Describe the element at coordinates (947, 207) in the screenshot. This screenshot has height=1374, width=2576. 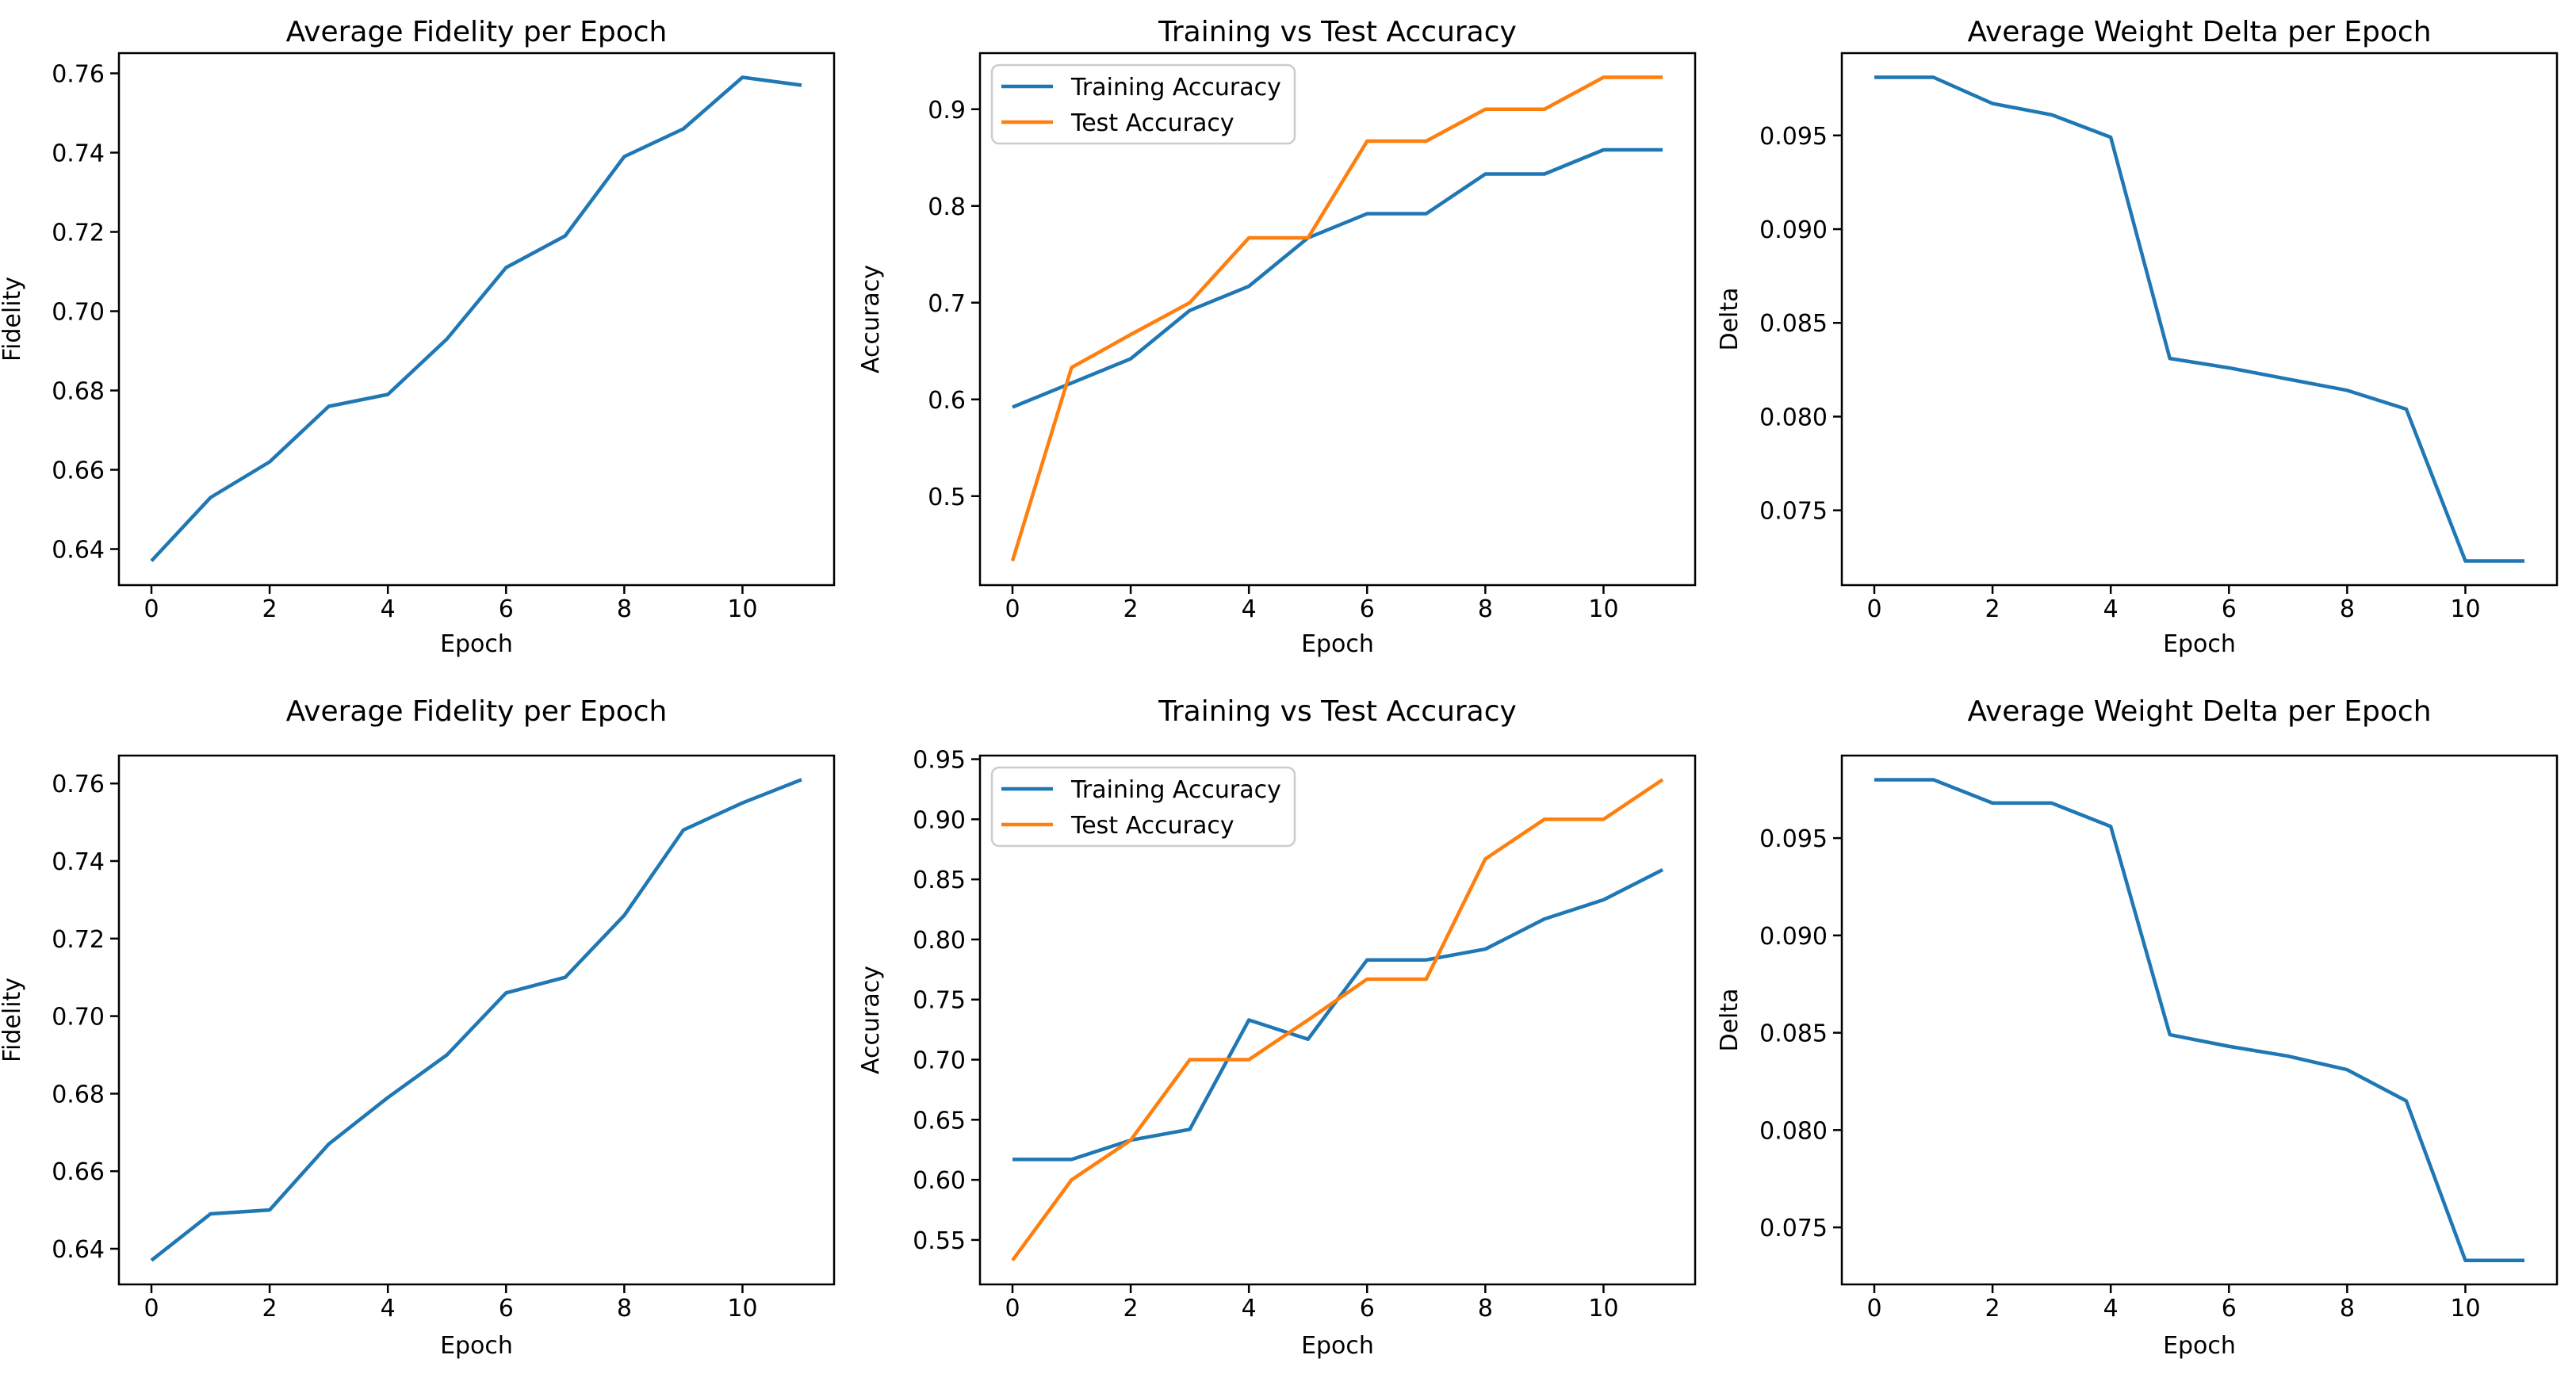
I see `y-tick-label: 0.8` at that location.